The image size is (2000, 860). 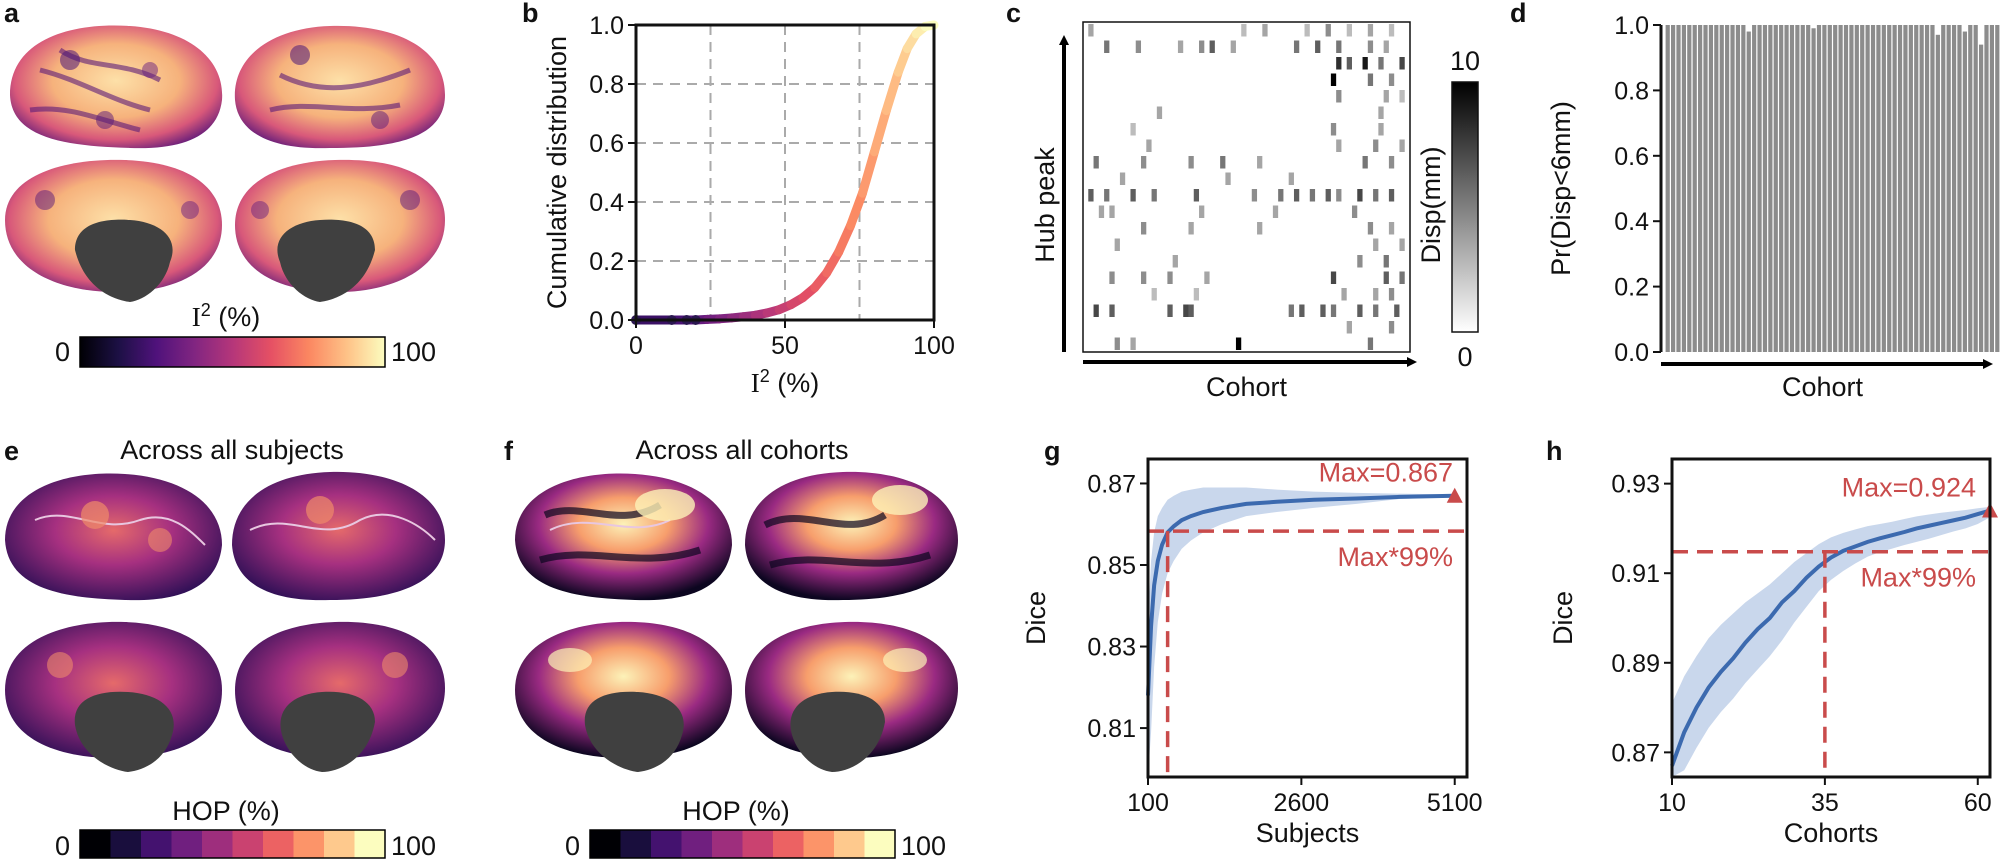 What do you see at coordinates (880, 131) in the screenshot?
I see `cdf-segment` at bounding box center [880, 131].